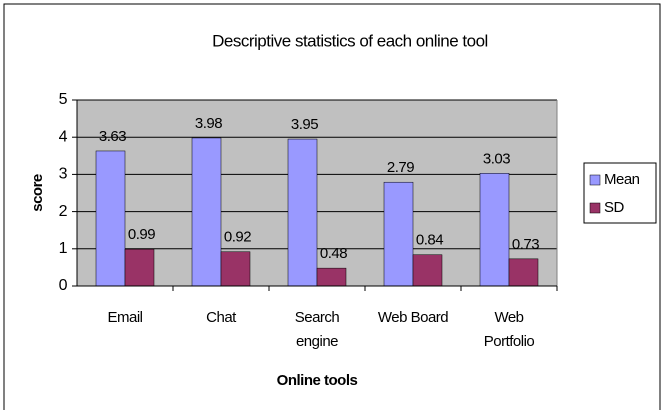 The width and height of the screenshot is (667, 410). I want to click on data-label: 3.03, so click(496, 158).